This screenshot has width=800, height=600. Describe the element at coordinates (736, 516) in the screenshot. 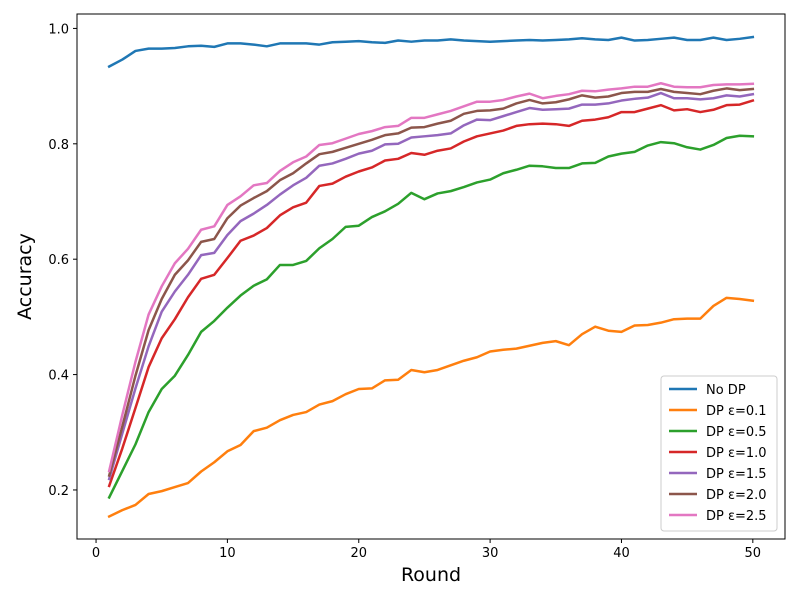

I see `legend-entry-6: DP ε=2.5` at that location.